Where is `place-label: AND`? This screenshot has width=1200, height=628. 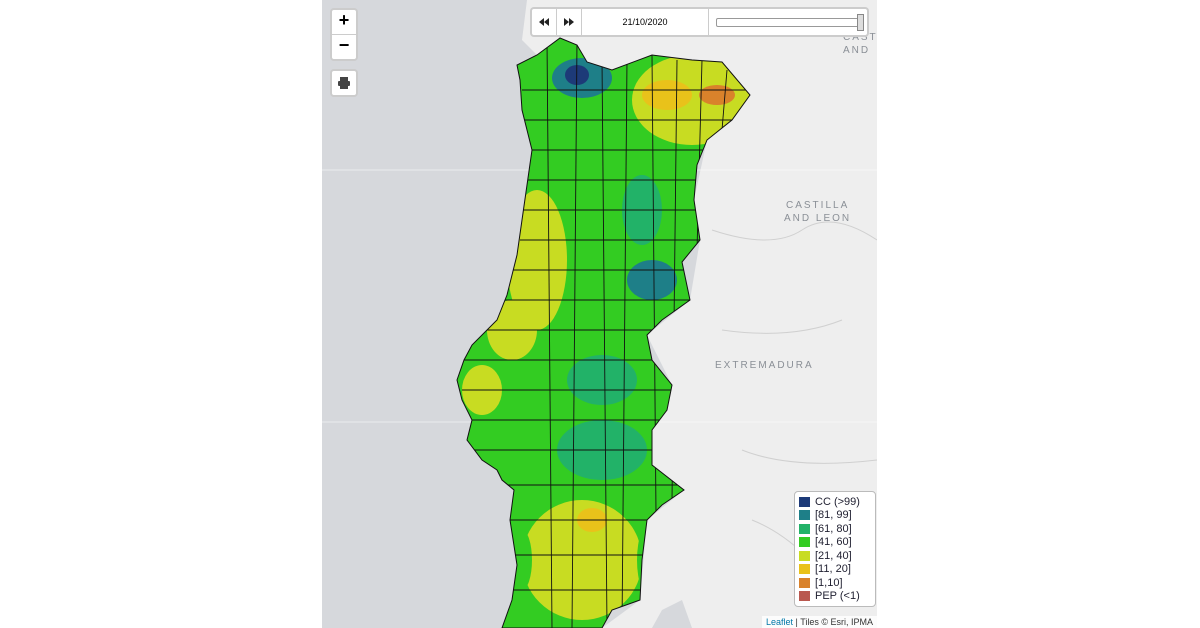
place-label: AND is located at coordinates (857, 50).